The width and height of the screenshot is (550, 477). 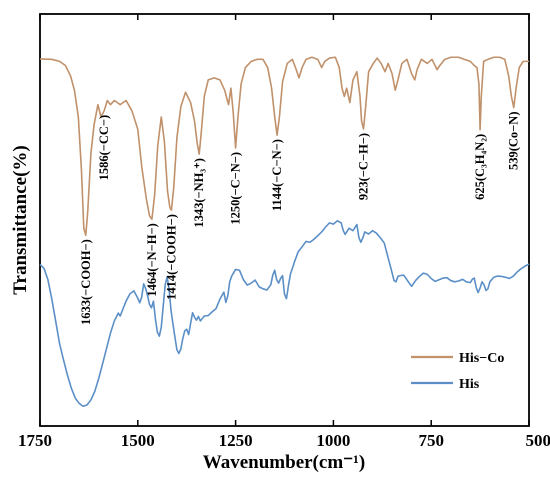 What do you see at coordinates (20, 220) in the screenshot?
I see `y-axis-label: Transmittance(%)` at bounding box center [20, 220].